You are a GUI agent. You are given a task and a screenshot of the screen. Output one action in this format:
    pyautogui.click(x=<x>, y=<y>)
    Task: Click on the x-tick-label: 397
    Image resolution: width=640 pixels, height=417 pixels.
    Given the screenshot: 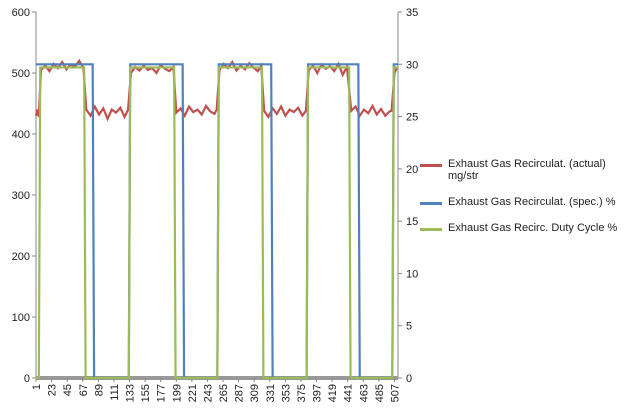 What is the action you would take?
    pyautogui.click(x=318, y=393)
    